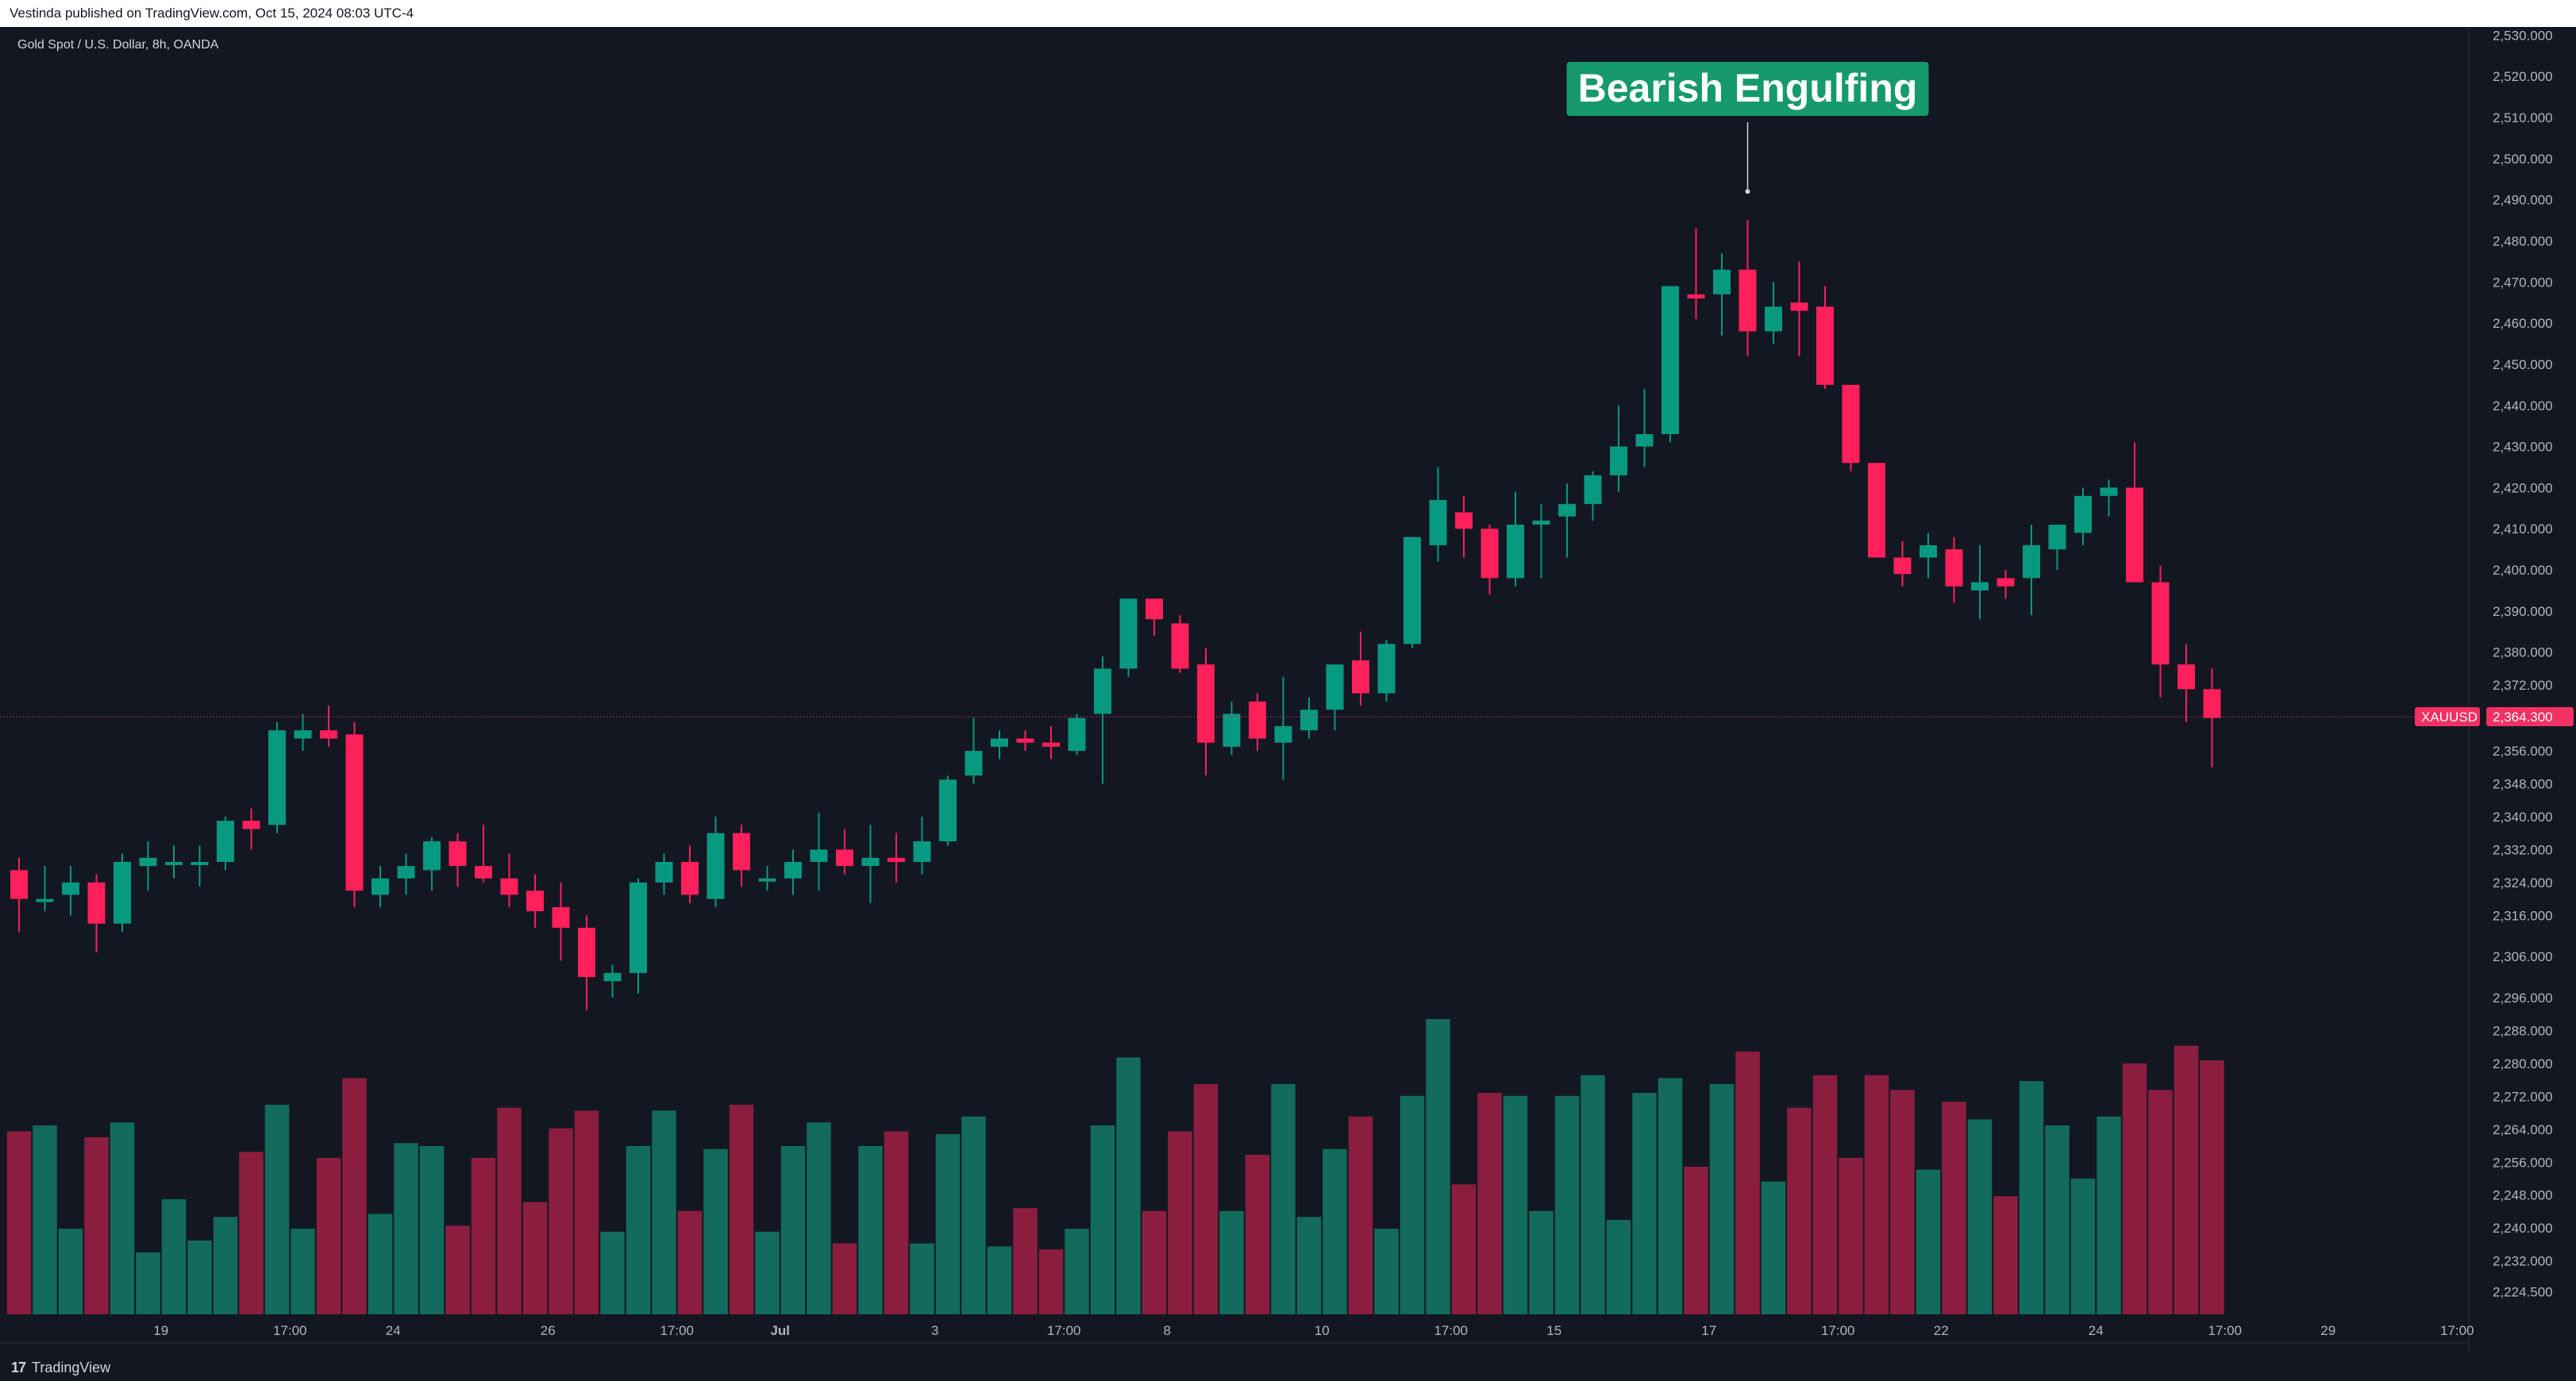  I want to click on price-tick-label: 2,520.000, so click(2523, 76).